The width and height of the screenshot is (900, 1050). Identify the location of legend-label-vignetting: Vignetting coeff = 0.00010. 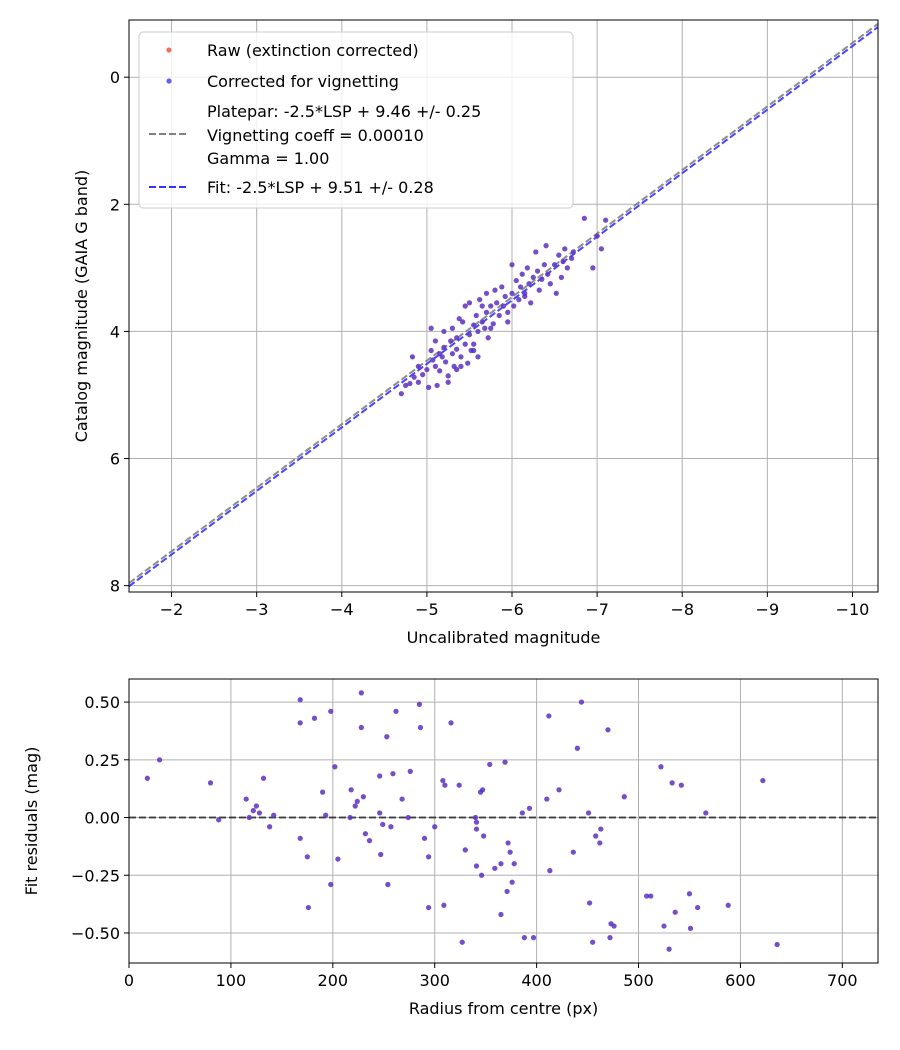
(315, 135).